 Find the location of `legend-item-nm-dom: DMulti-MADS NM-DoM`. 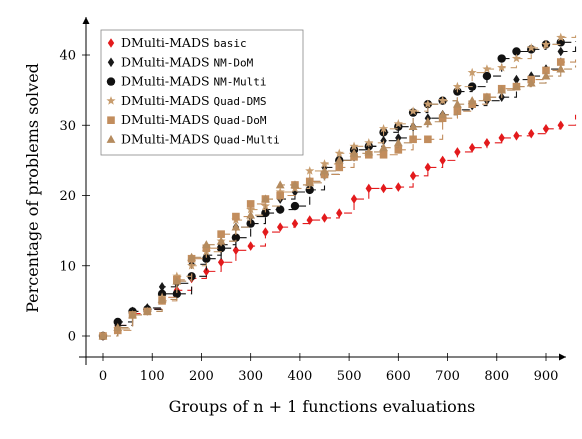

legend-item-nm-dom: DMulti-MADS NM-DoM is located at coordinates (180, 61).